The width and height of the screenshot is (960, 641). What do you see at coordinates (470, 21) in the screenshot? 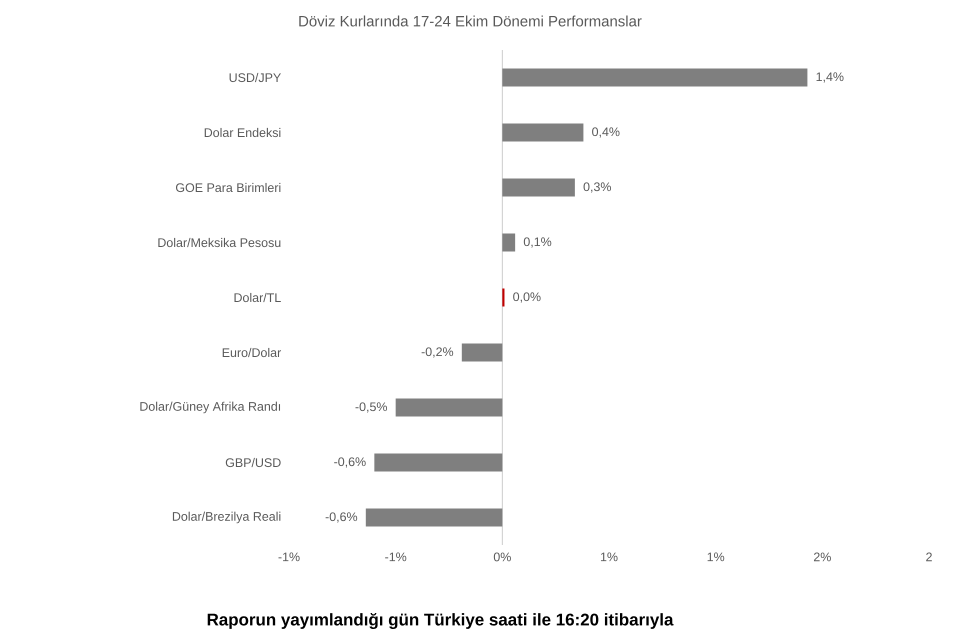
I see `chart-title: Döviz Kurlarında 17-24 Ekim Dönemi Performanslar` at bounding box center [470, 21].